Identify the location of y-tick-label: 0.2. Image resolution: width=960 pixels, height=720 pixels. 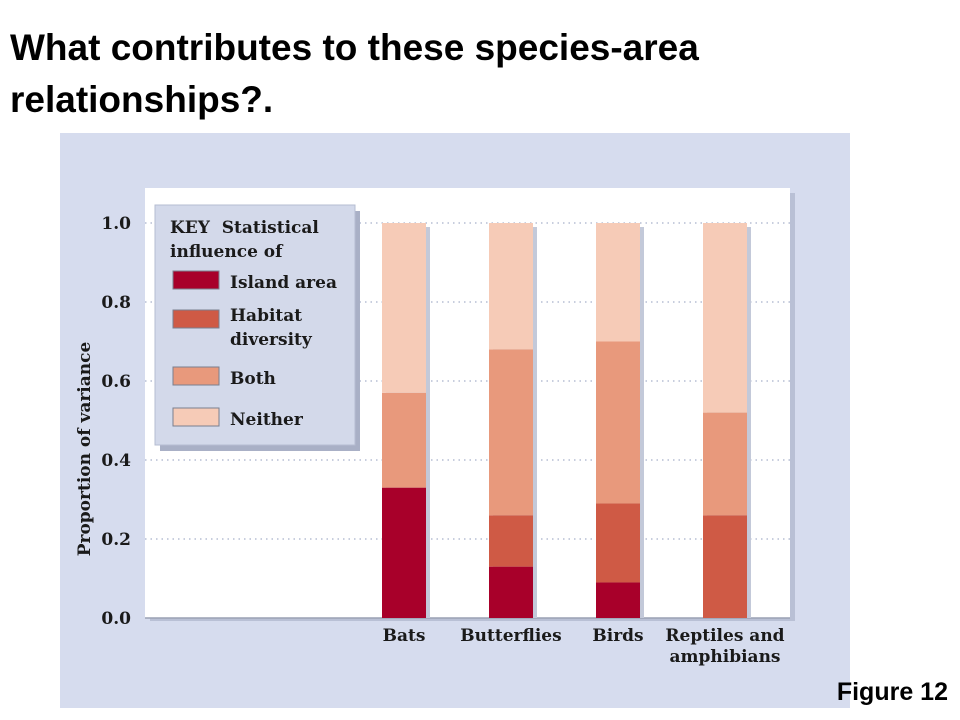
(116, 540).